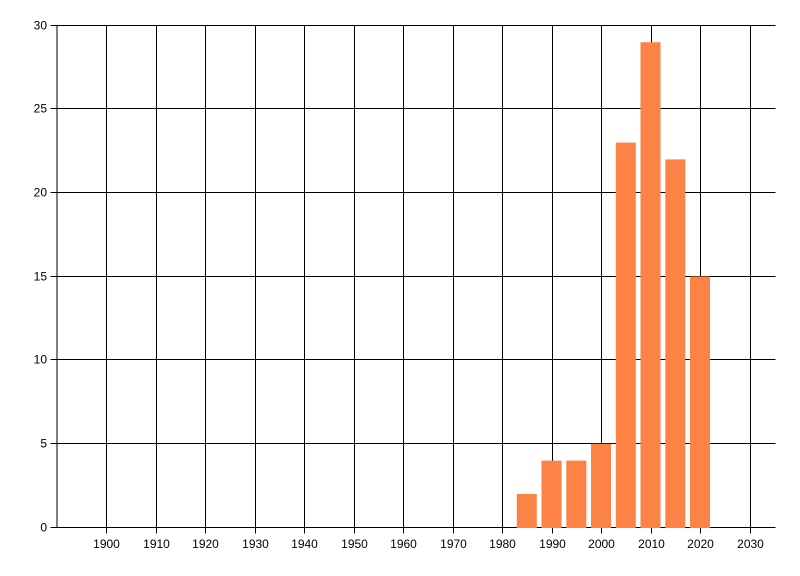 Image resolution: width=800 pixels, height=576 pixels. Describe the element at coordinates (601, 485) in the screenshot. I see `bar-2000` at that location.